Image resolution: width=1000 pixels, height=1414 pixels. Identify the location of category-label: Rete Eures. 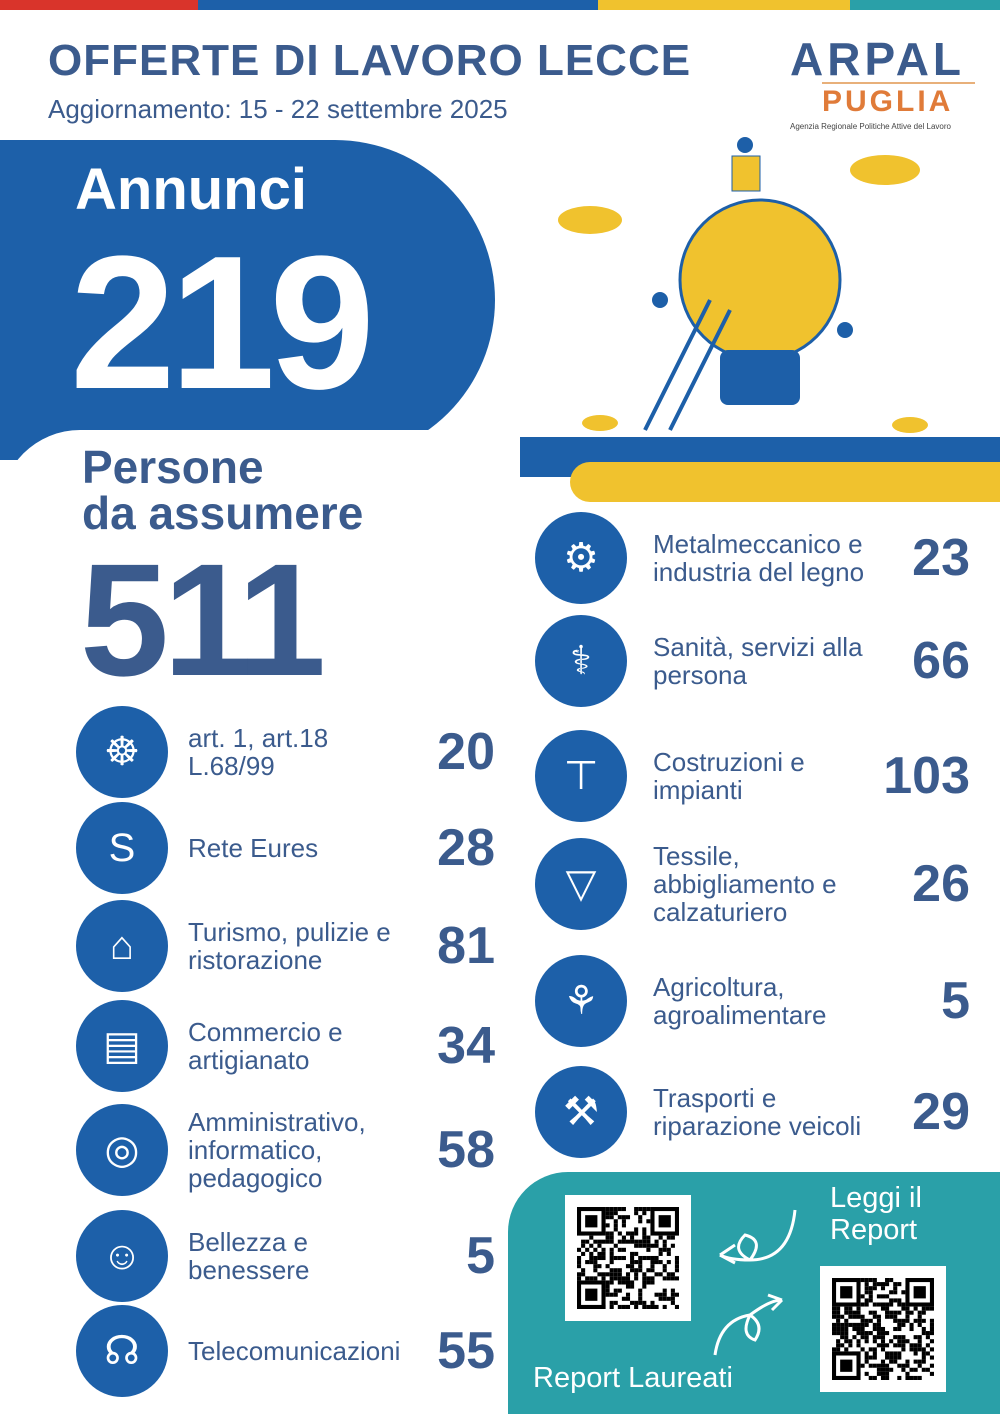
(253, 848).